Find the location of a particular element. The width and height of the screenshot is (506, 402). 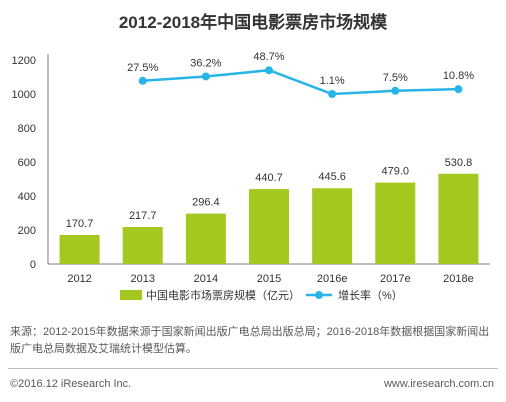

x-tick-label: 2015 is located at coordinates (269, 279).